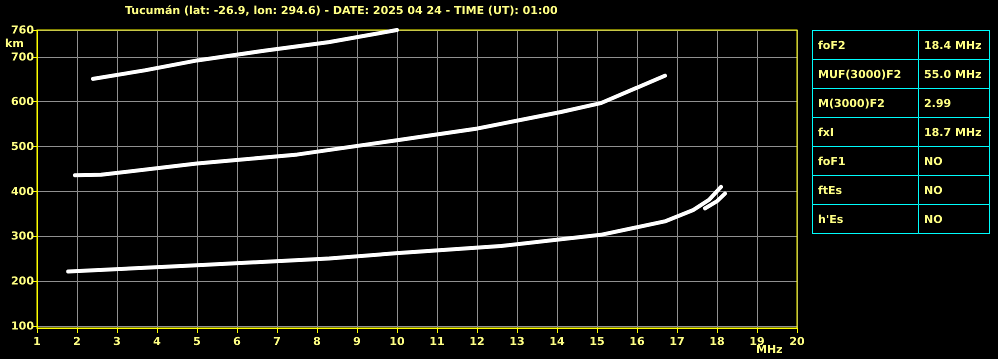 Image resolution: width=998 pixels, height=359 pixels. Describe the element at coordinates (865, 103) in the screenshot. I see `text: M(3000)F2` at that location.